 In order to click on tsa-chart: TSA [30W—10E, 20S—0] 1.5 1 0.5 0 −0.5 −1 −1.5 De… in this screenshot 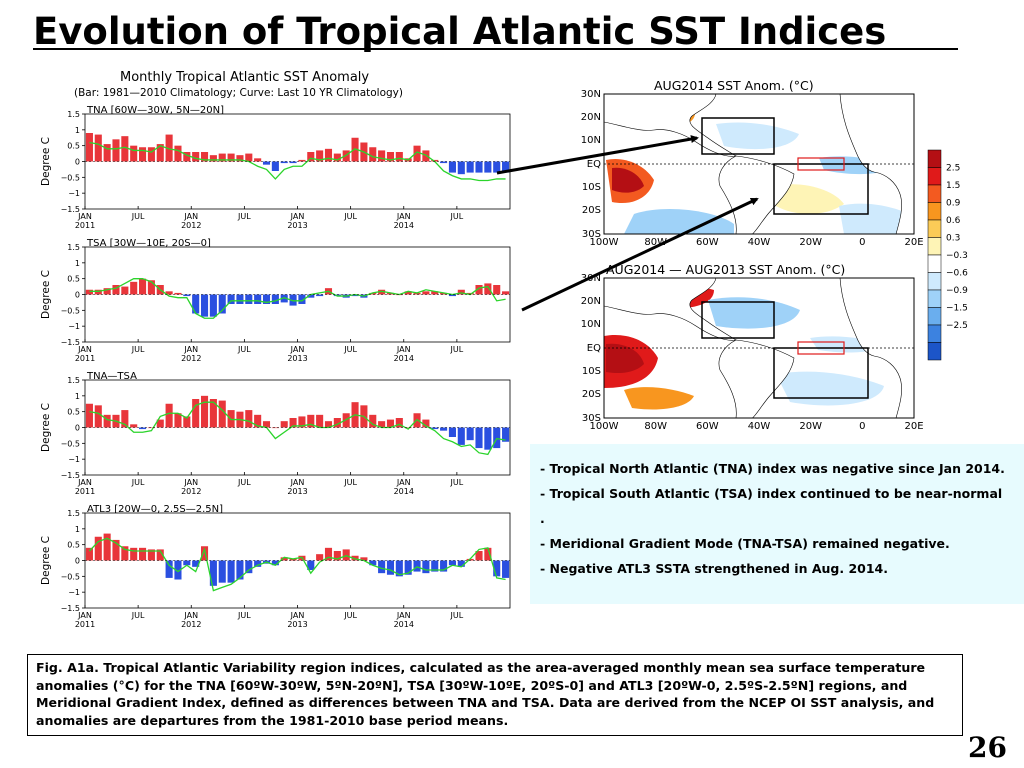, I will do `click(275, 300)`.